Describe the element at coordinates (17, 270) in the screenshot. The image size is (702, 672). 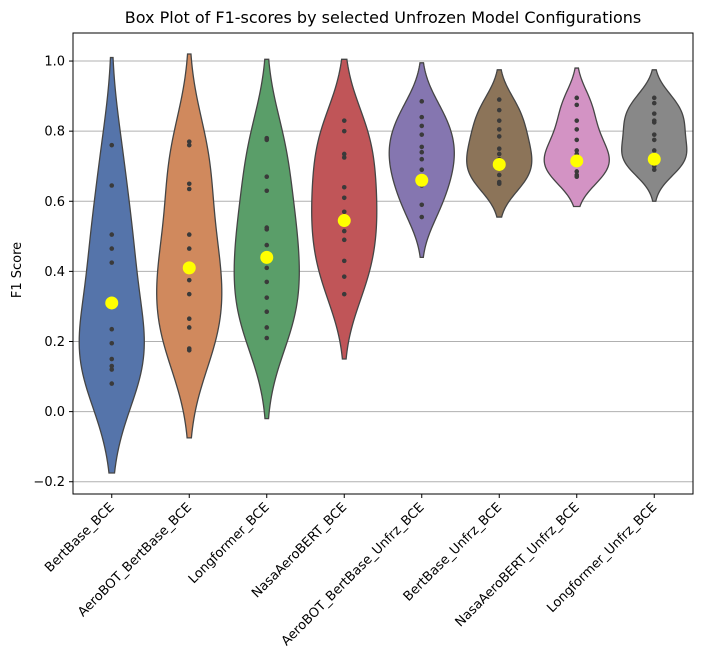
I see `y-axis-label: F1 Score` at that location.